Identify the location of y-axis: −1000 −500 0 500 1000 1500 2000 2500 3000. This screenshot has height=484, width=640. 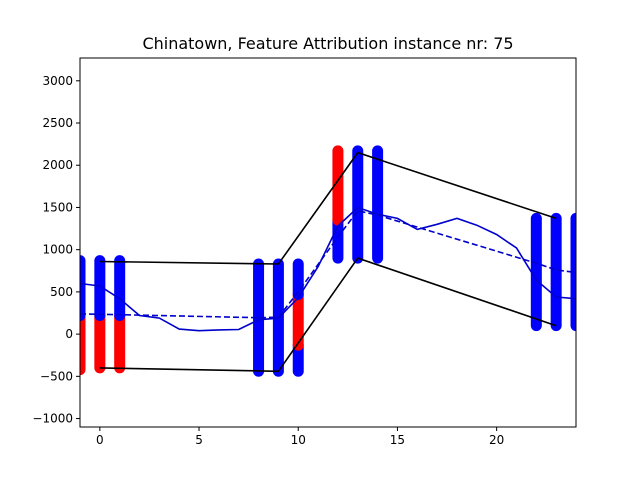
(56, 250).